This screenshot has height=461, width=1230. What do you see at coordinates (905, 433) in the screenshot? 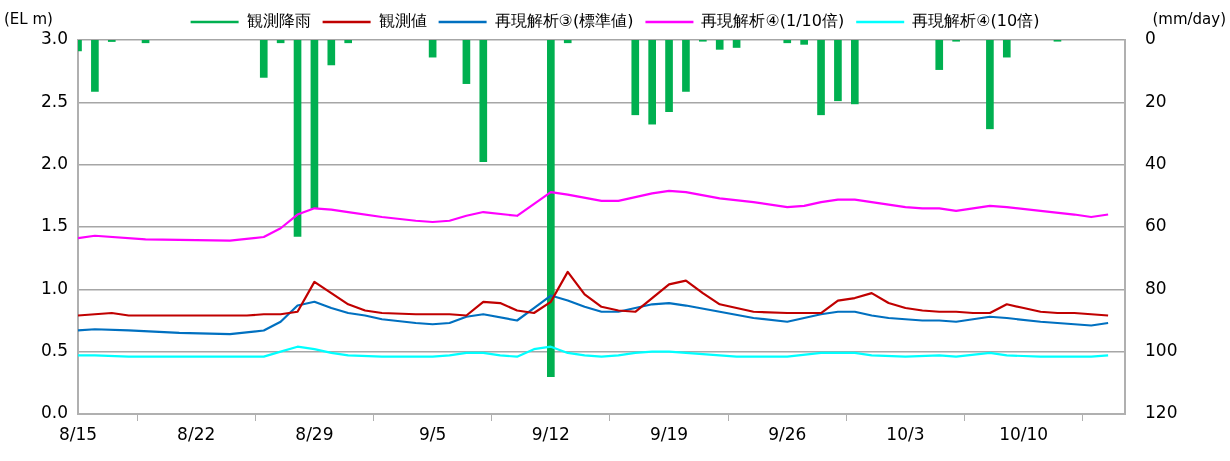
I see `x-tick-label: 10/3` at bounding box center [905, 433].